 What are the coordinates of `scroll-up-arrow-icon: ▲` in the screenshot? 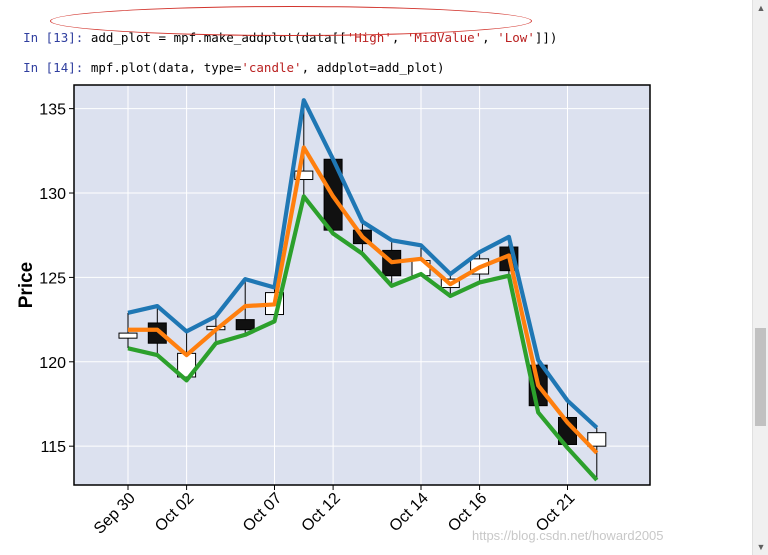 It's located at (761, 8).